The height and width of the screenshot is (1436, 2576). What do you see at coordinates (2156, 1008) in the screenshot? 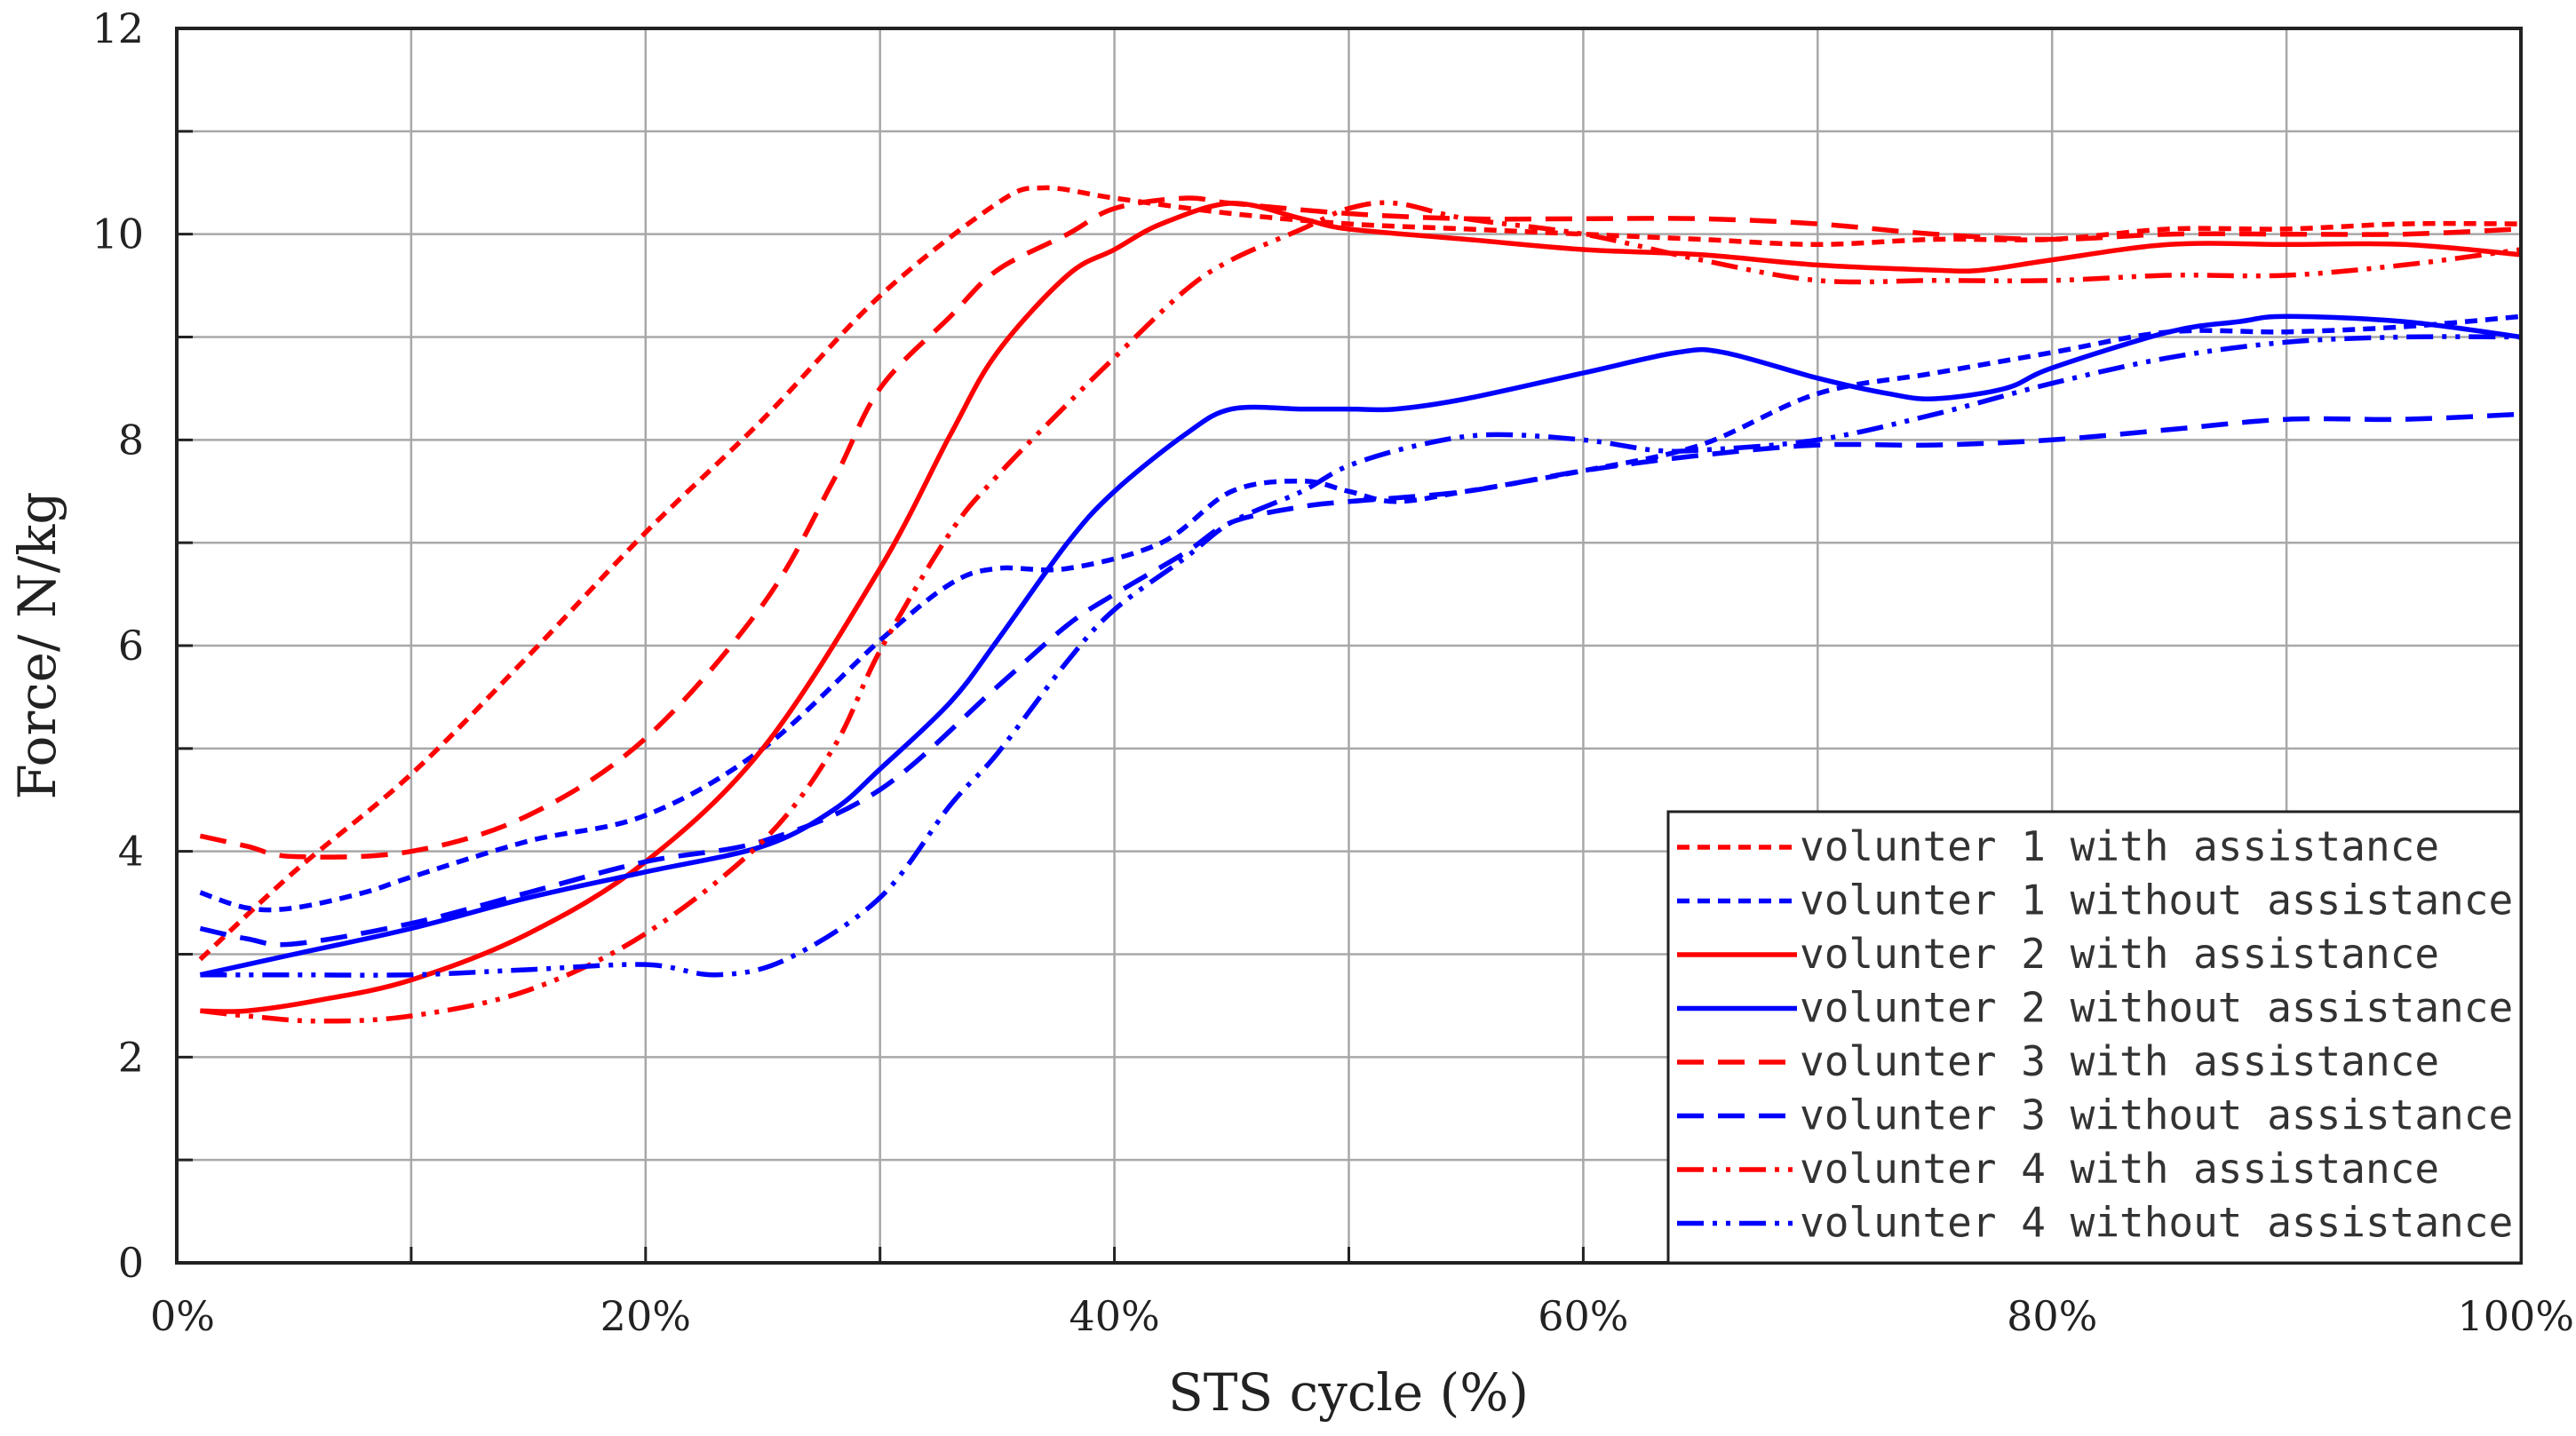
I see `legend-label: volunter 2 without assistance` at bounding box center [2156, 1008].